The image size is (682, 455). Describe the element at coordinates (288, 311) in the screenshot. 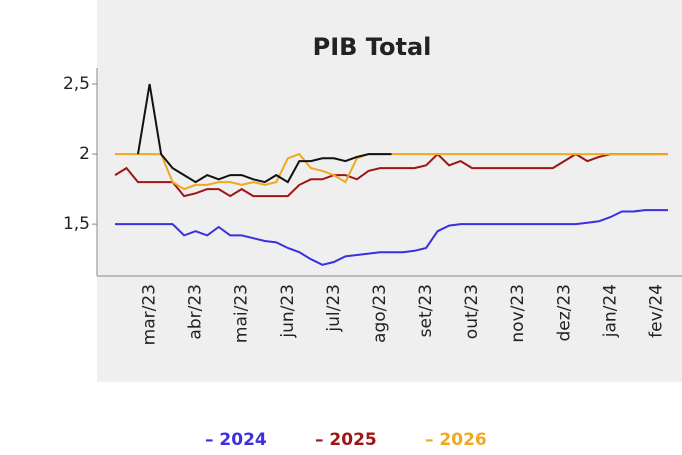

I see `x-tick-label: jun/23` at that location.